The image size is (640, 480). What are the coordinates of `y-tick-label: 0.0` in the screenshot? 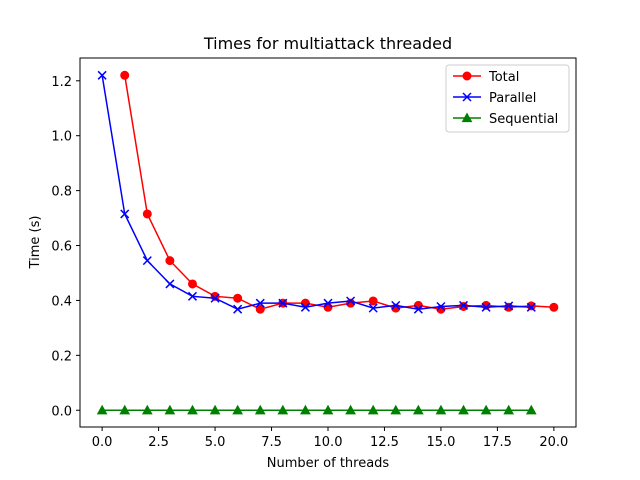 It's located at (61, 411).